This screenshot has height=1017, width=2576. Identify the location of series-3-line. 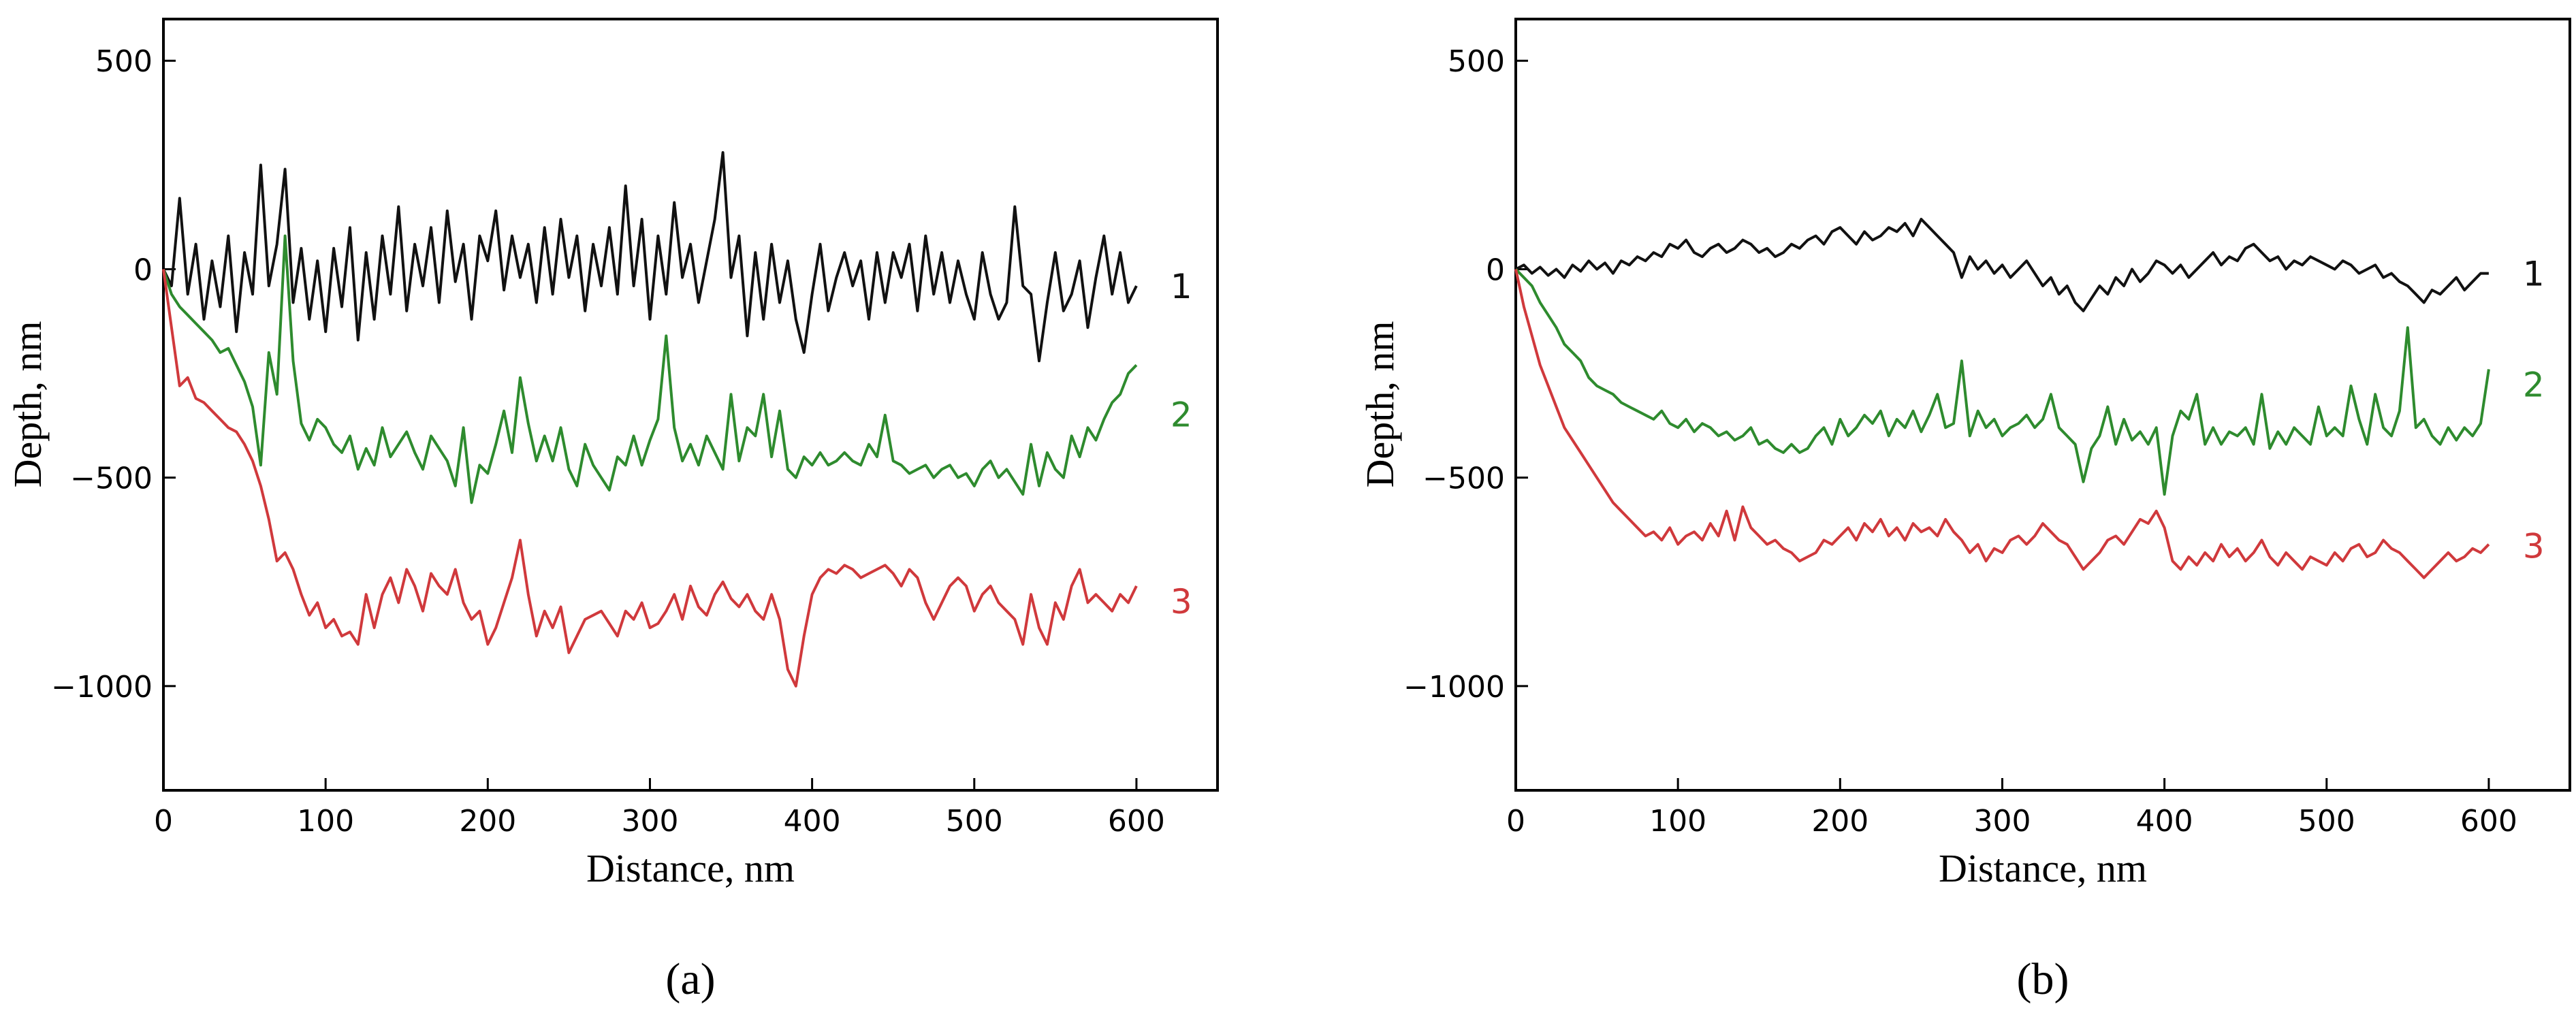
(2002, 424).